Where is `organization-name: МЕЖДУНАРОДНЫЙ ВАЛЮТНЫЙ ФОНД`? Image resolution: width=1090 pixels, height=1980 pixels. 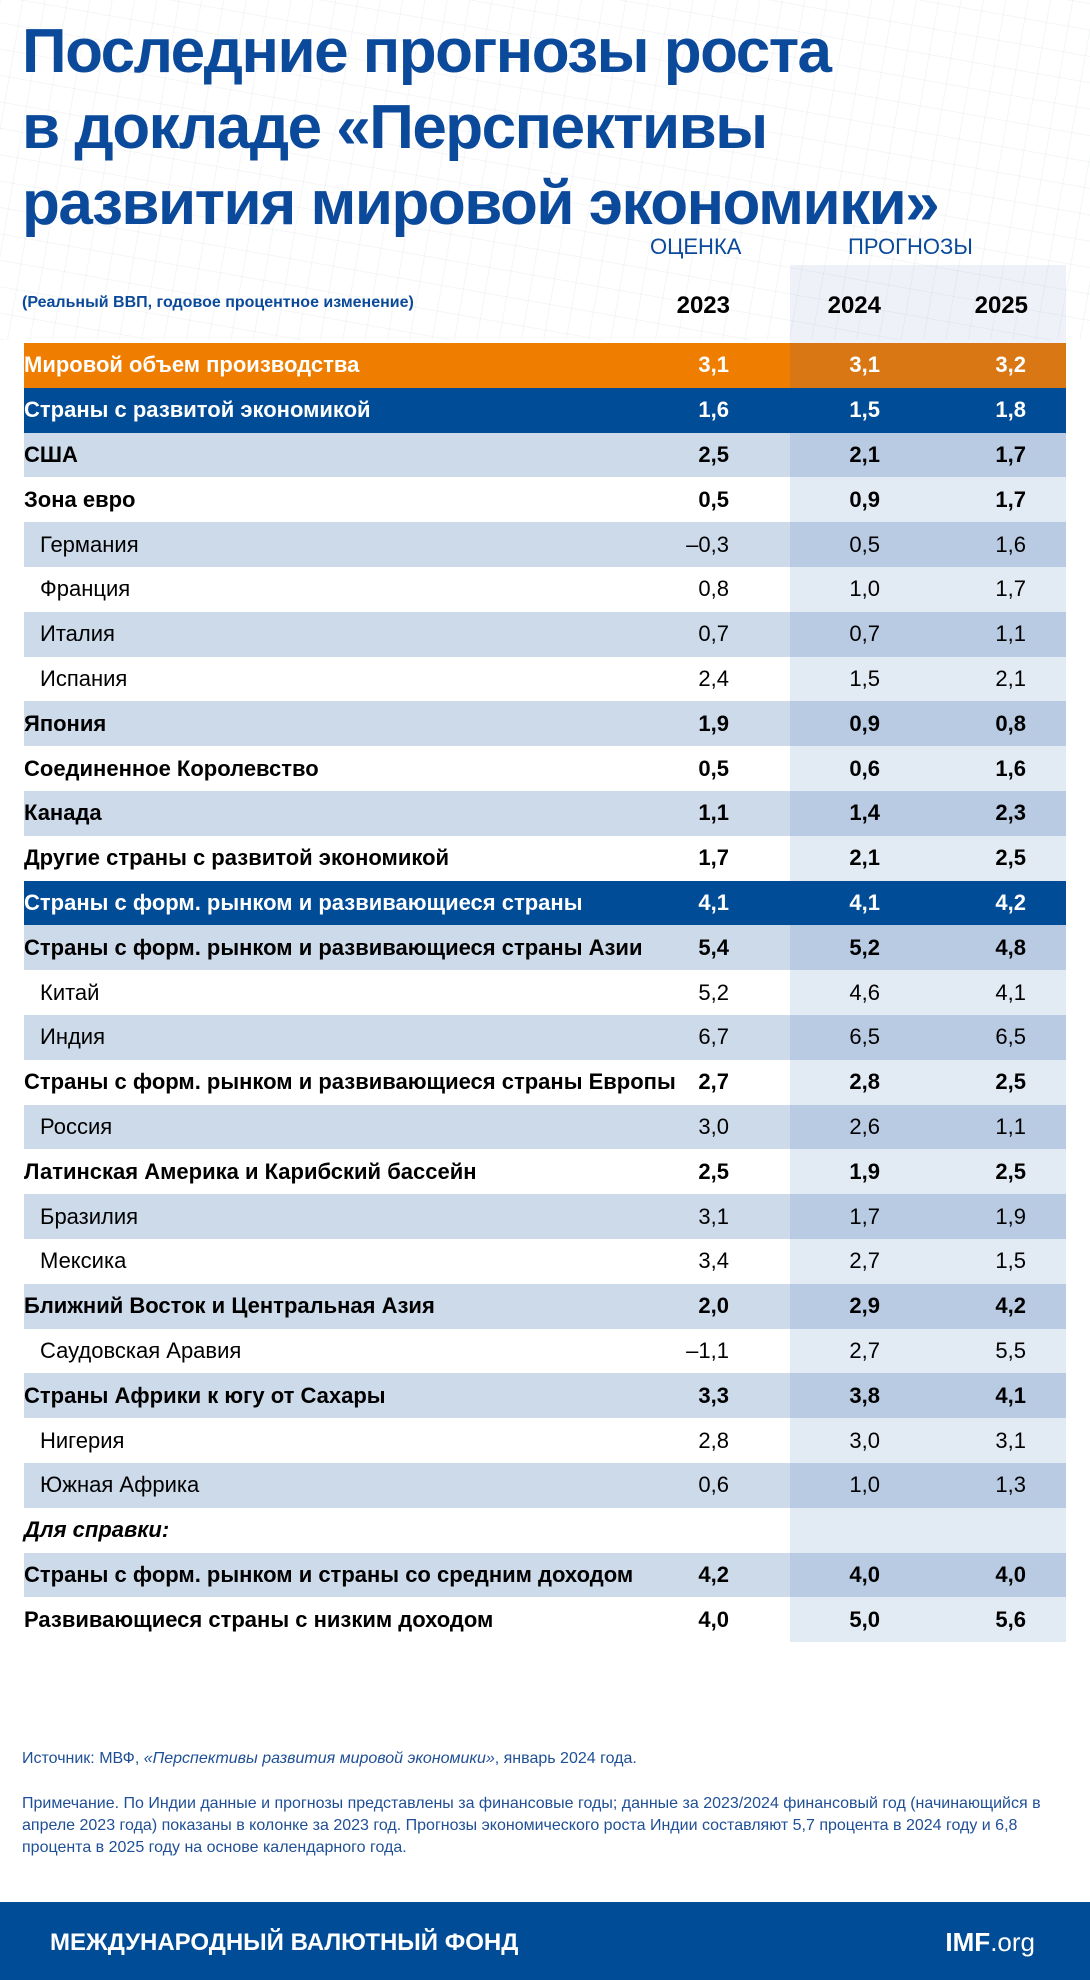 organization-name: МЕЖДУНАРОДНЫЙ ВАЛЮТНЫЙ ФОНД is located at coordinates (284, 1942).